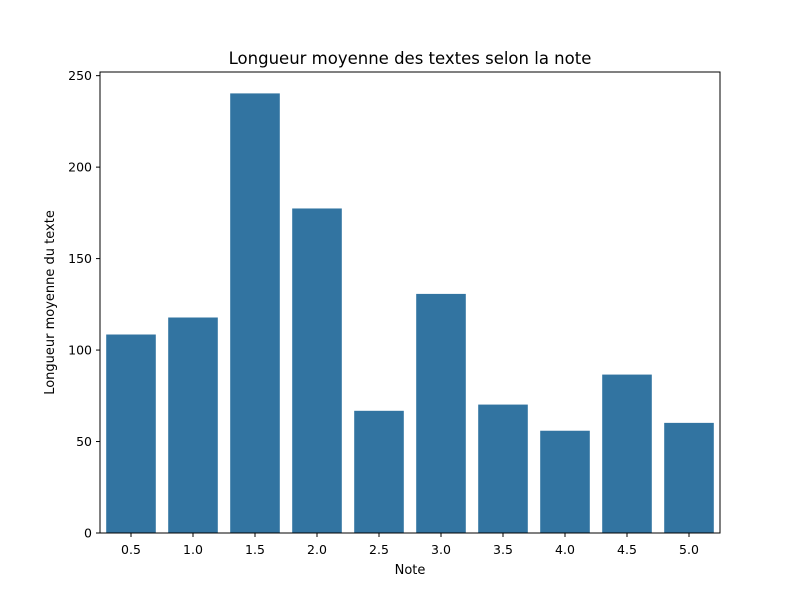  I want to click on bar-3.0, so click(441, 413).